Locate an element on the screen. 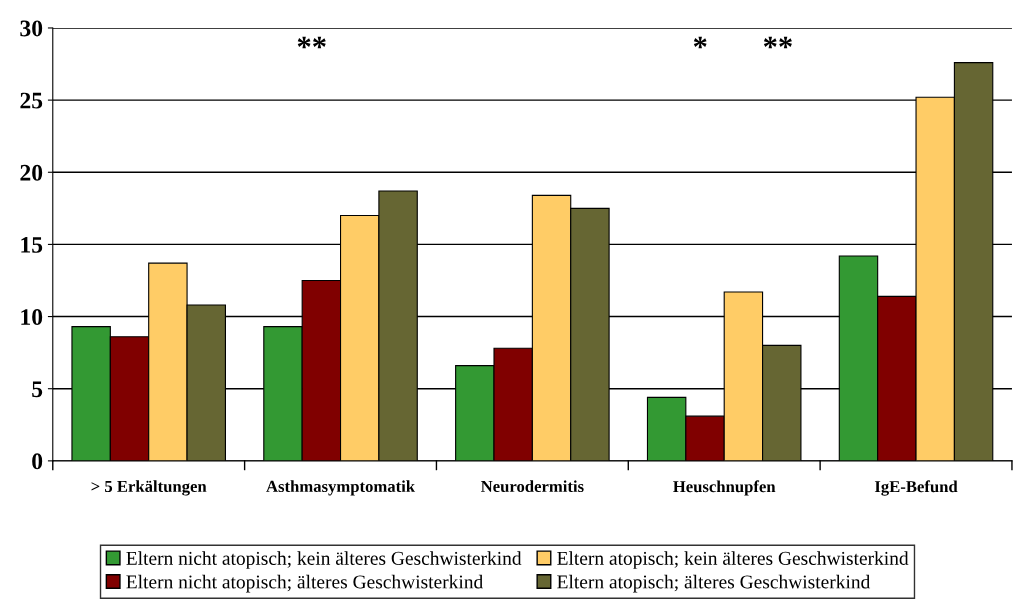 This screenshot has height=608, width=1015. y-tick-label: 20 is located at coordinates (31, 172).